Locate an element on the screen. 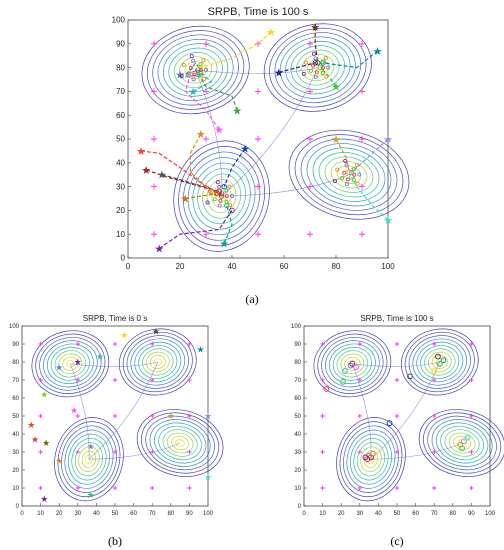 This screenshot has width=504, height=550. x-tick-label: 20 is located at coordinates (180, 266).